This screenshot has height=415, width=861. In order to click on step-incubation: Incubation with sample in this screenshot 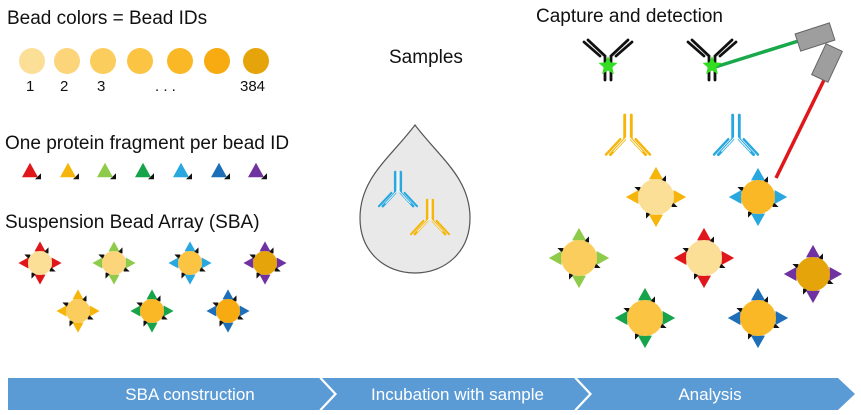, I will do `click(457, 394)`.